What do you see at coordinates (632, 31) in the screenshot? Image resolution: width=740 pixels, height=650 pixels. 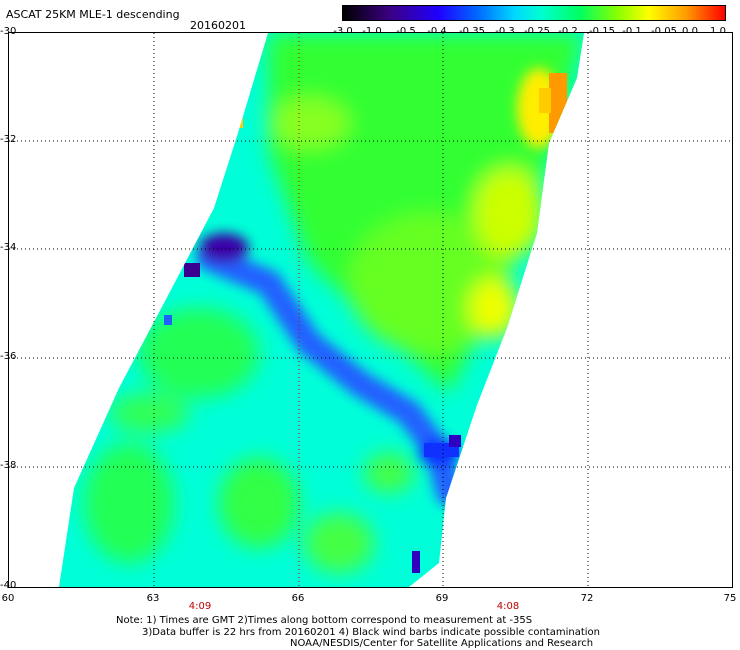 I see `color-scale-label: -0.1` at bounding box center [632, 31].